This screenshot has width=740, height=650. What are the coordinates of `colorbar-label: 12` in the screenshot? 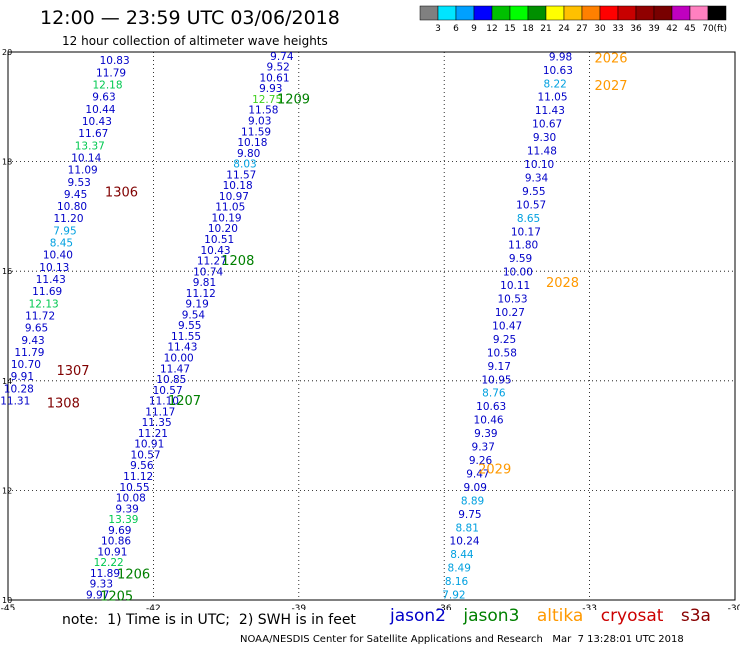 It's located at (491, 29).